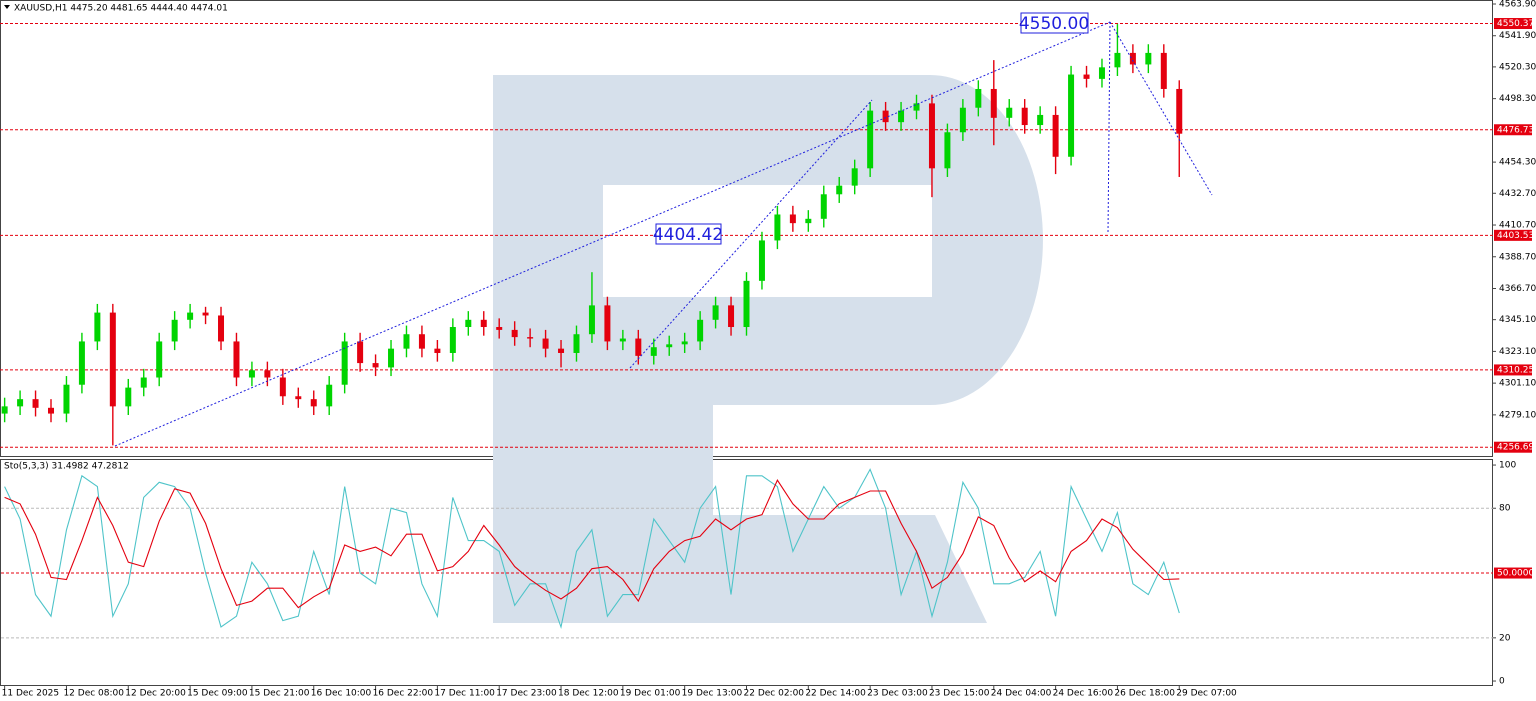 Image resolution: width=1536 pixels, height=701 pixels. Describe the element at coordinates (93, 694) in the screenshot. I see `x-tick-label: 12 Dec 08:00` at that location.